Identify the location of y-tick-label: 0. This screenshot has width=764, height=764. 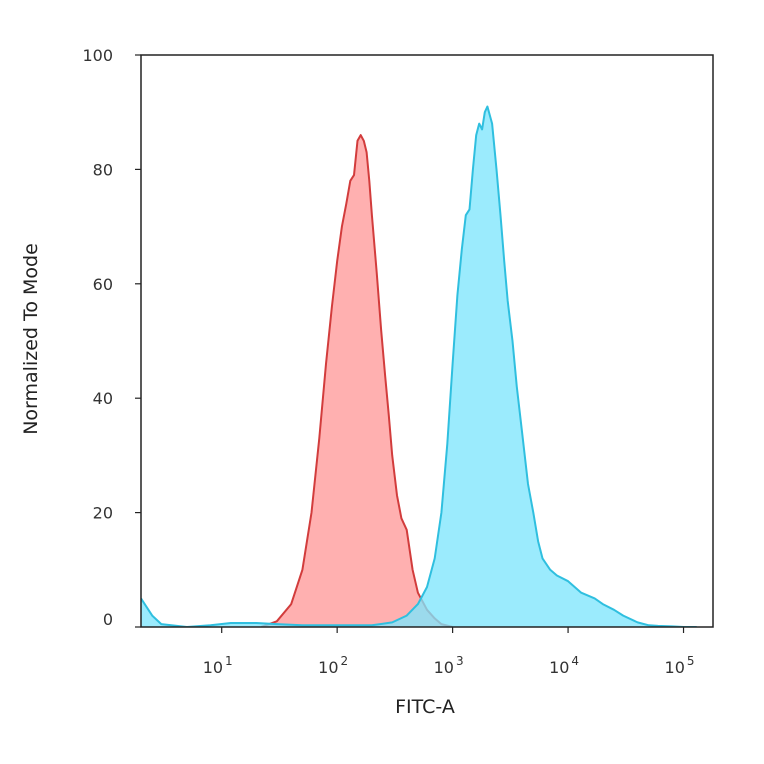
(108, 619).